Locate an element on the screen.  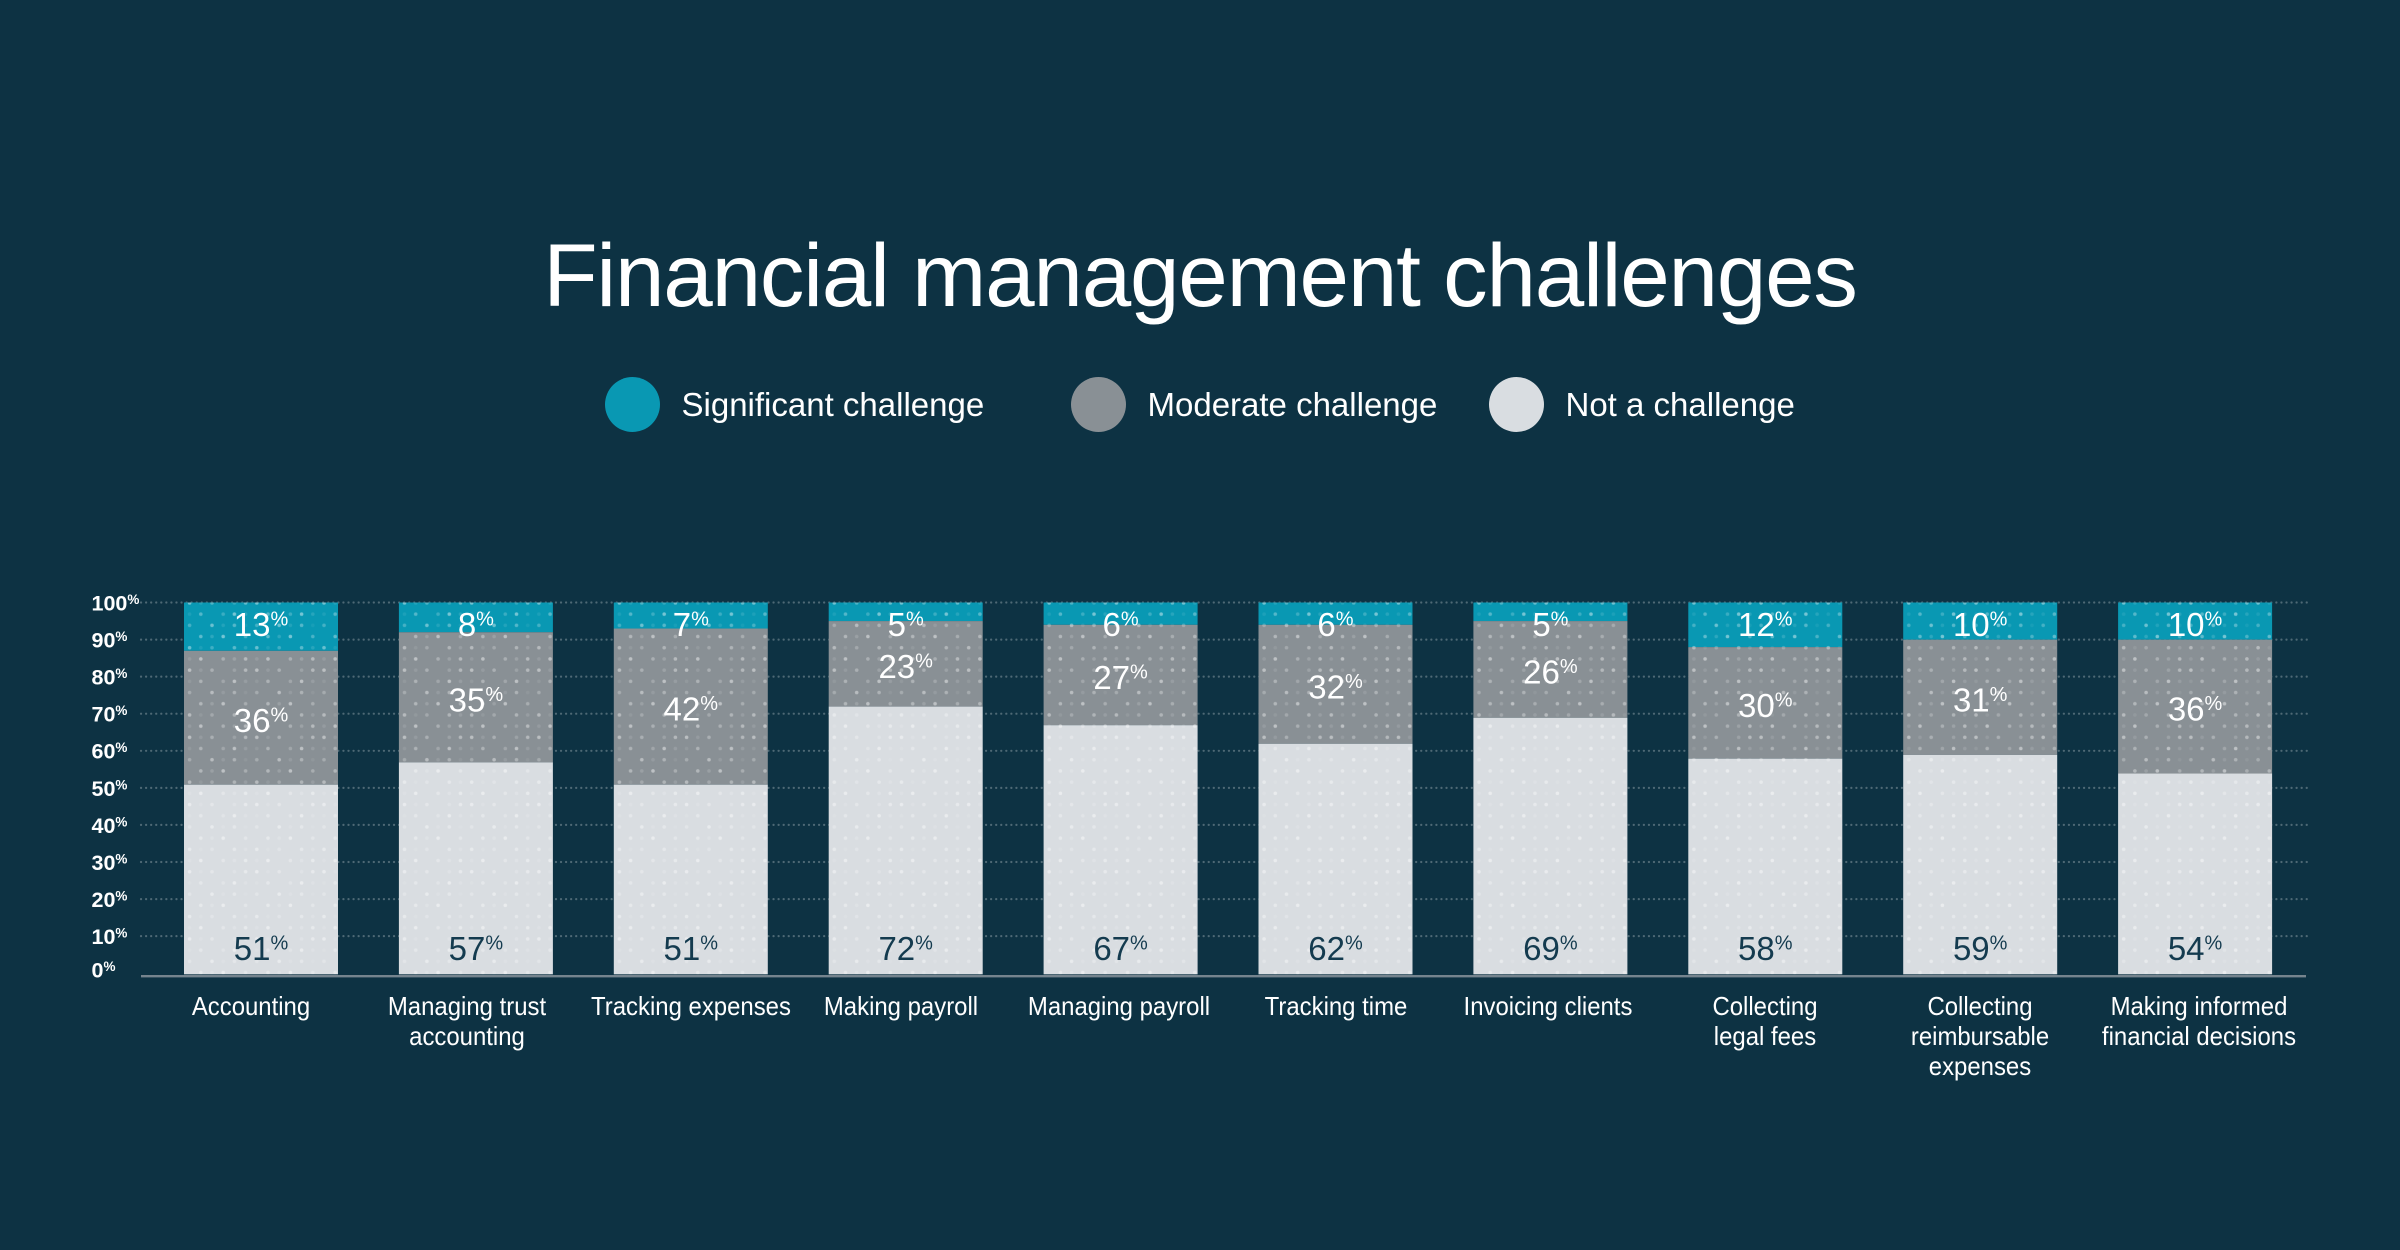
svg-text: 80% is located at coordinates (110, 678).